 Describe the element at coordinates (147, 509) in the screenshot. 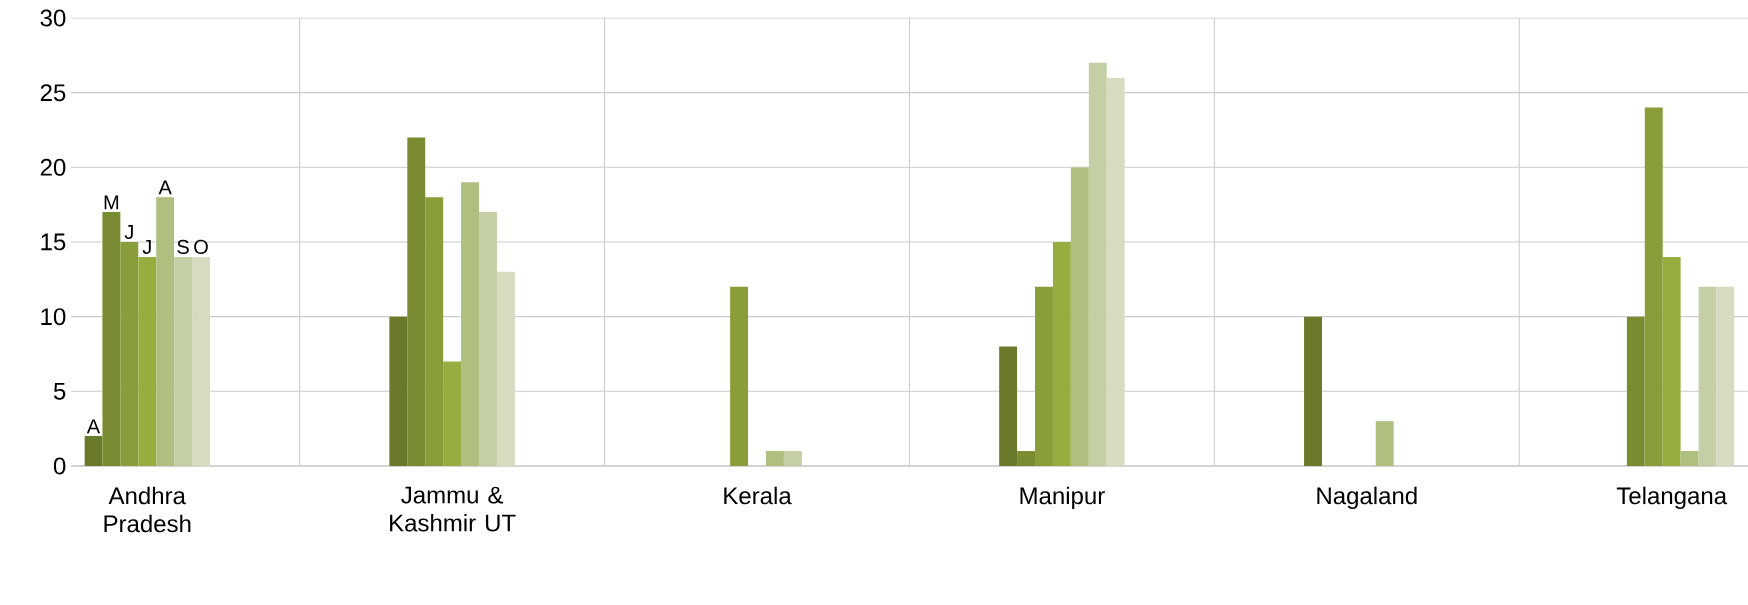

I see `x-tick-label: Andhra Pradesh` at that location.